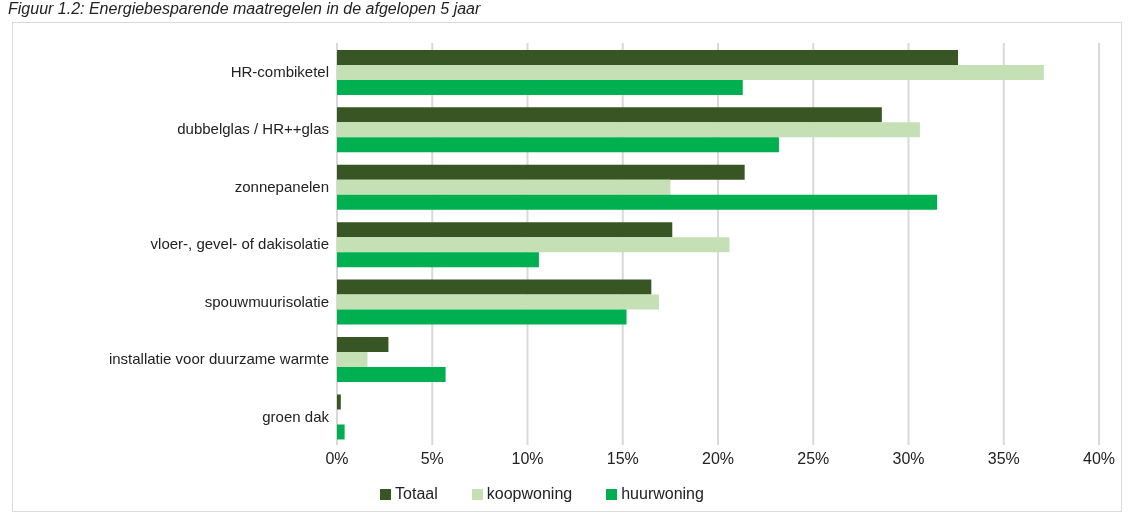  I want to click on x-tick-label: 0%, so click(337, 459).